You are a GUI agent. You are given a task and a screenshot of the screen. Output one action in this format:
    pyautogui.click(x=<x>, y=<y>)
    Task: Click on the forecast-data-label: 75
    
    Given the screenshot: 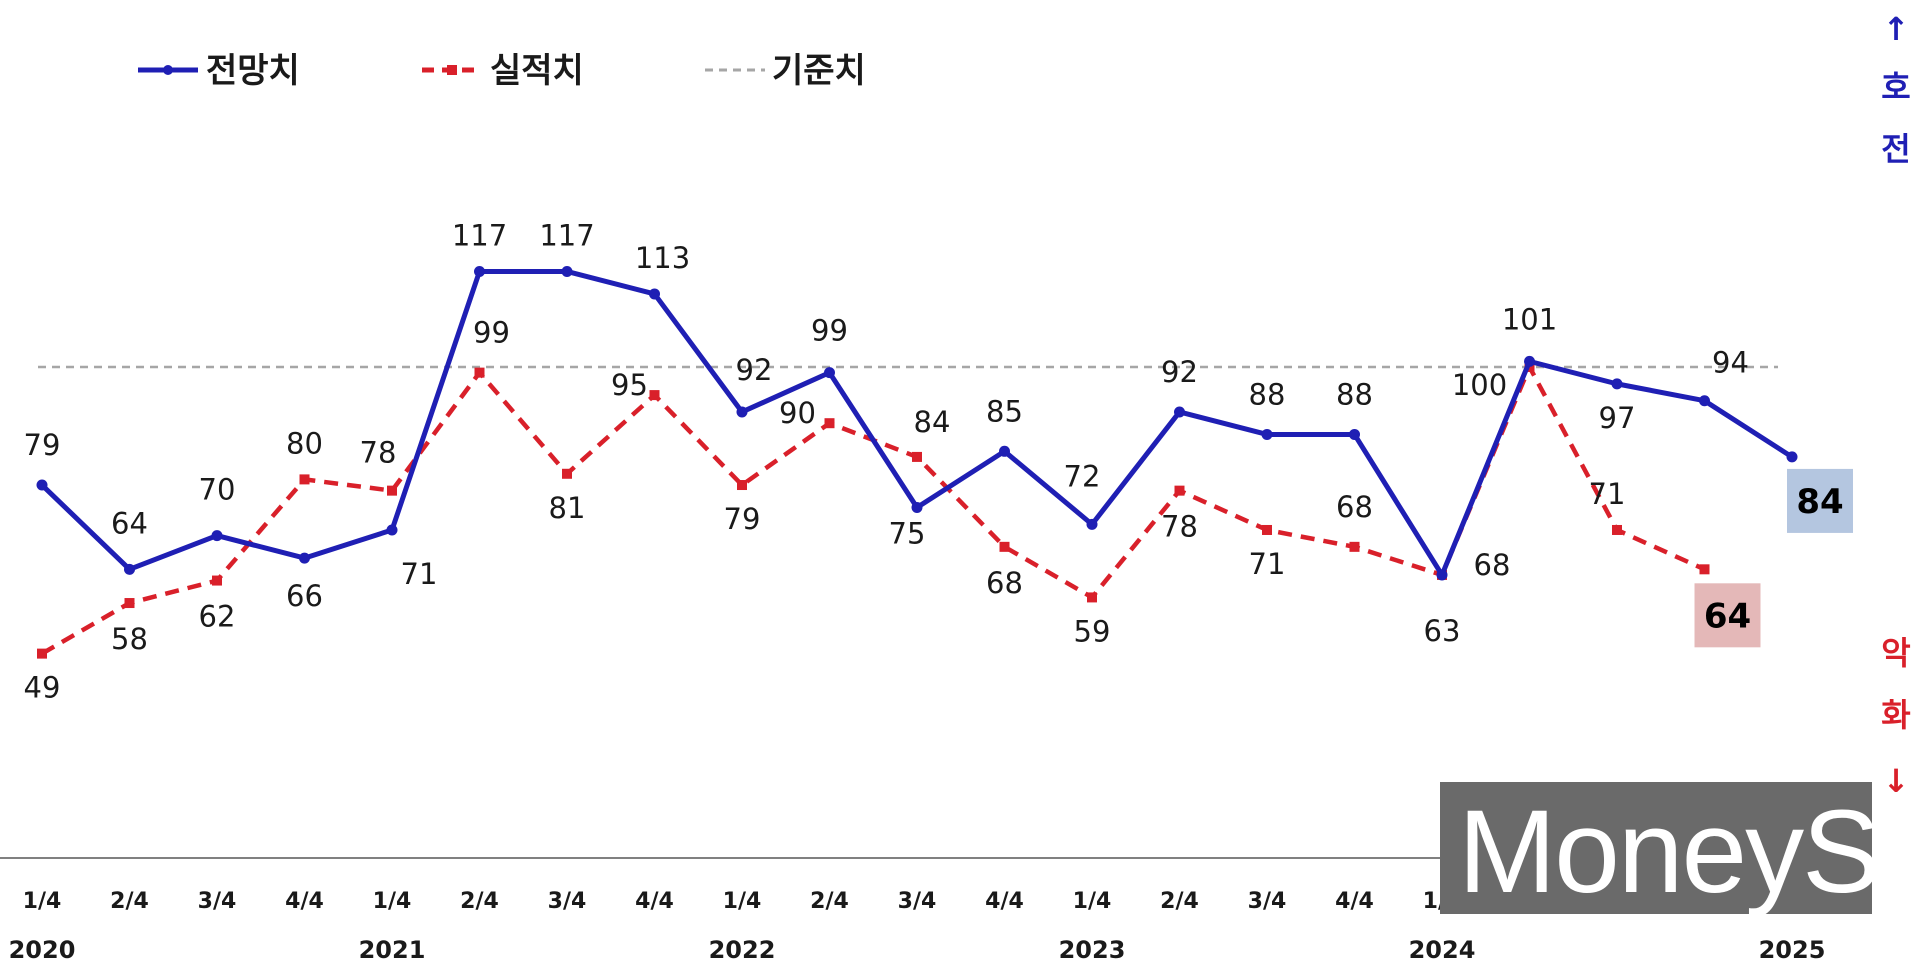 What is the action you would take?
    pyautogui.click(x=907, y=534)
    